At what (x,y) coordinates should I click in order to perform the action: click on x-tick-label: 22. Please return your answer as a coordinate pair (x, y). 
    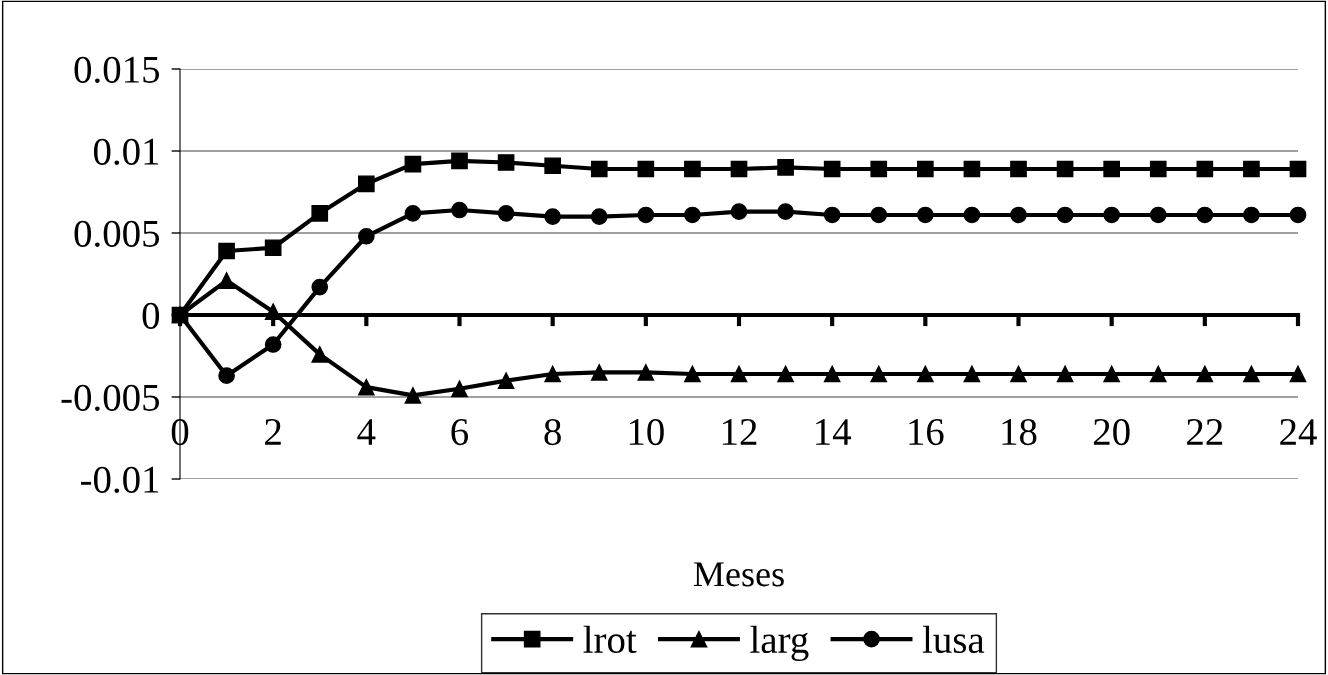
    Looking at the image, I should click on (1205, 432).